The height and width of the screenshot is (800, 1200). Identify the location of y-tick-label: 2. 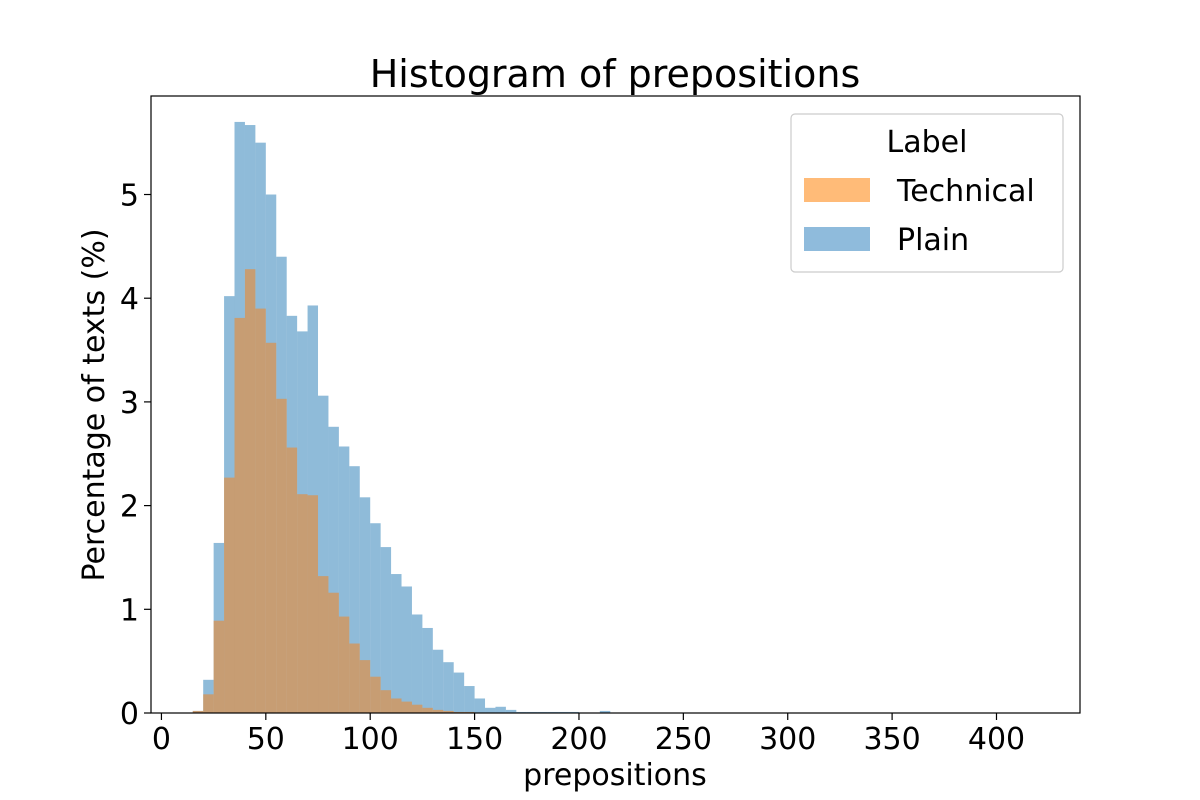
(129, 507).